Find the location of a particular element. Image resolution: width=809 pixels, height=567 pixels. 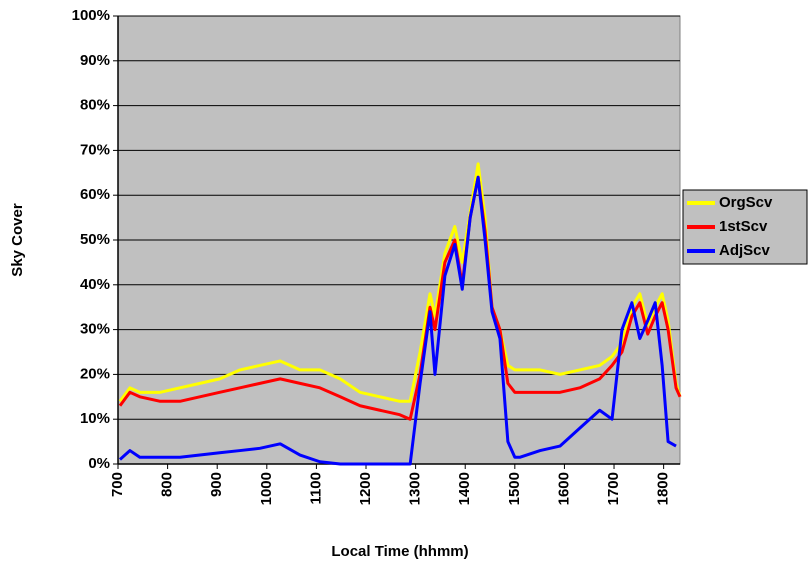

x-tick-label: 1100 is located at coordinates (315, 488).